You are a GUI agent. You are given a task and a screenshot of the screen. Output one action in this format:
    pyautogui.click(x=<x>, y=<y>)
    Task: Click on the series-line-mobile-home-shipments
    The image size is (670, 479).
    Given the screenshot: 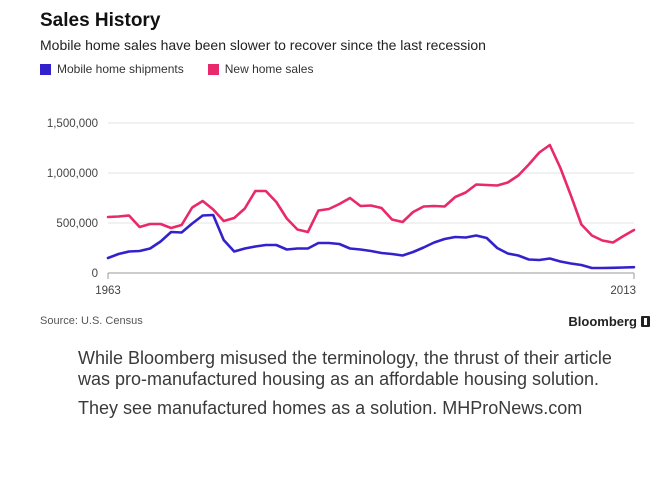 What is the action you would take?
    pyautogui.click(x=371, y=241)
    